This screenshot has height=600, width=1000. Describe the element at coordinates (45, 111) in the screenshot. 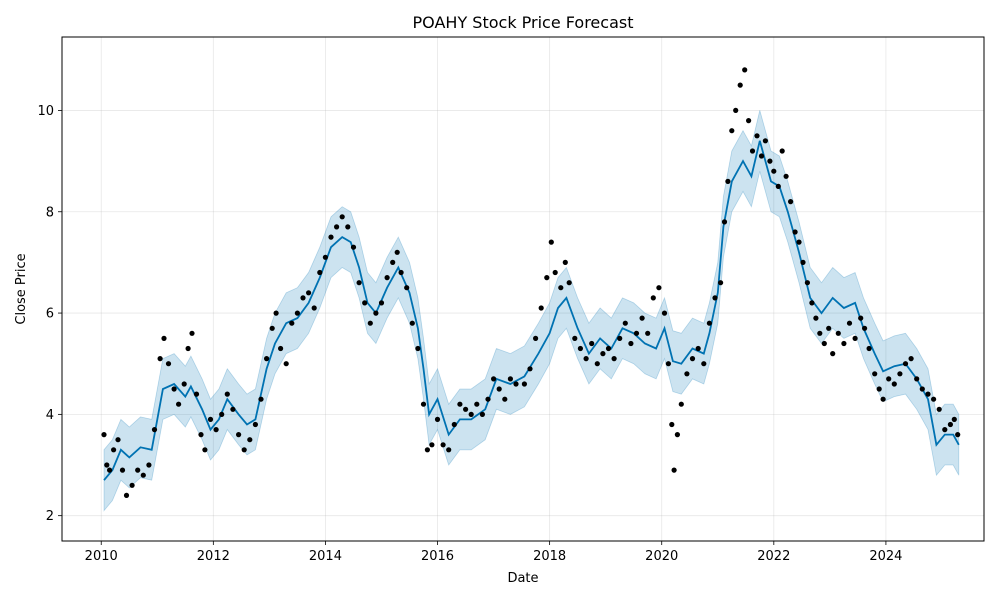

I see `y-tick-label: 10` at that location.